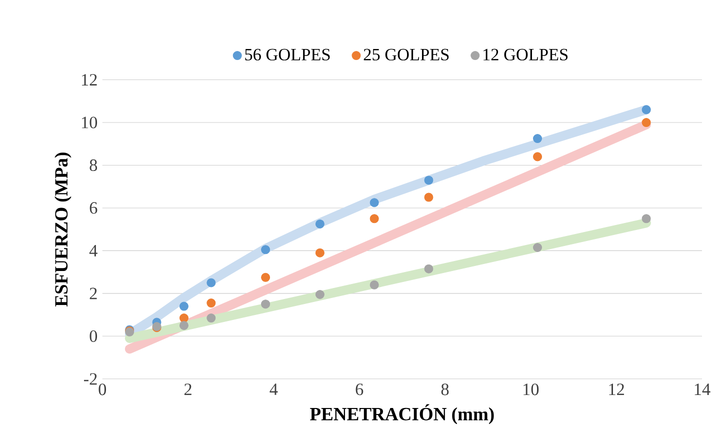 The width and height of the screenshot is (715, 429). Describe the element at coordinates (89, 80) in the screenshot. I see `y-tick-label: 12` at that location.